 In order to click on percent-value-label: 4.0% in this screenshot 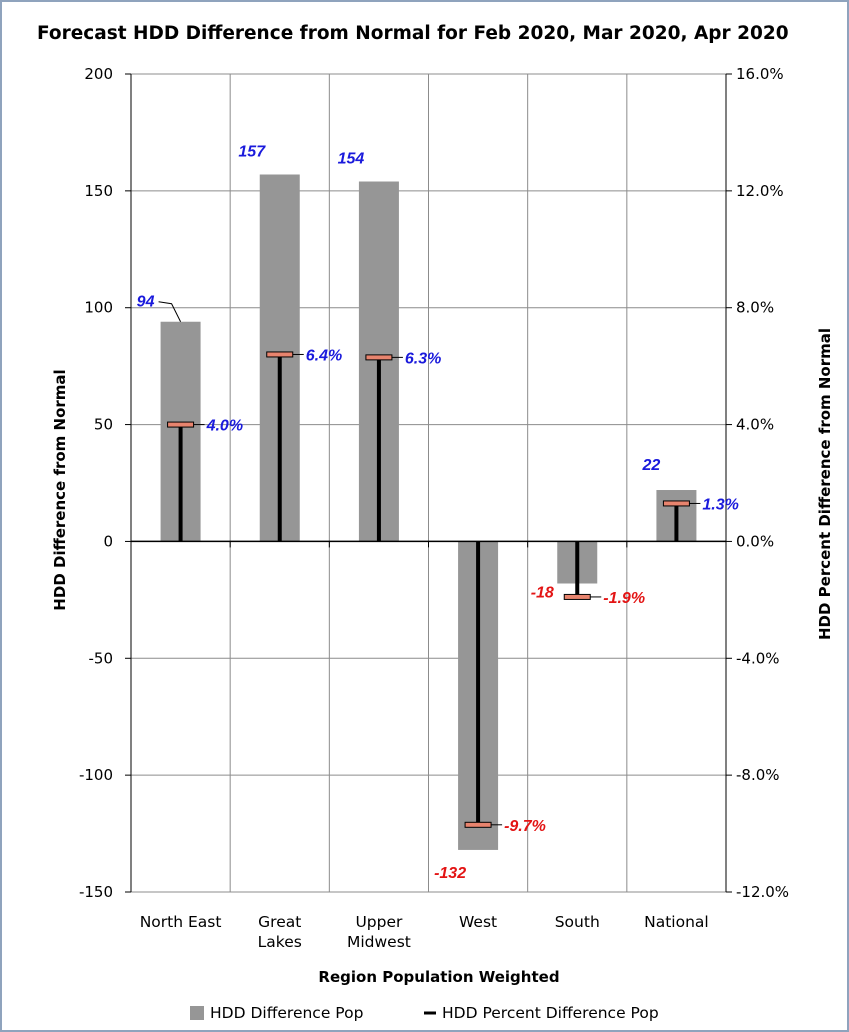, I will do `click(224, 426)`.